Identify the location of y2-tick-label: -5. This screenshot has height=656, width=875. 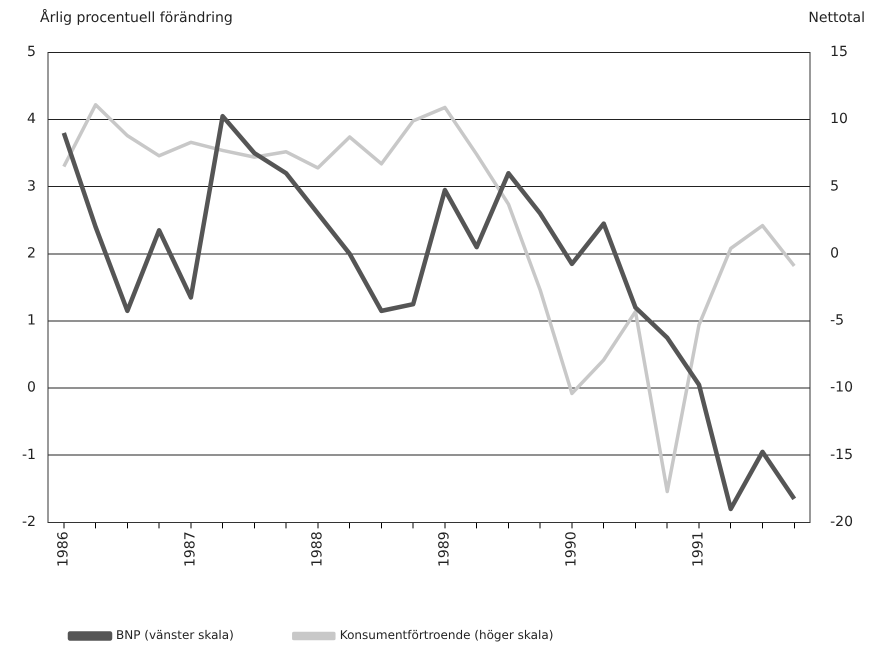
(837, 320).